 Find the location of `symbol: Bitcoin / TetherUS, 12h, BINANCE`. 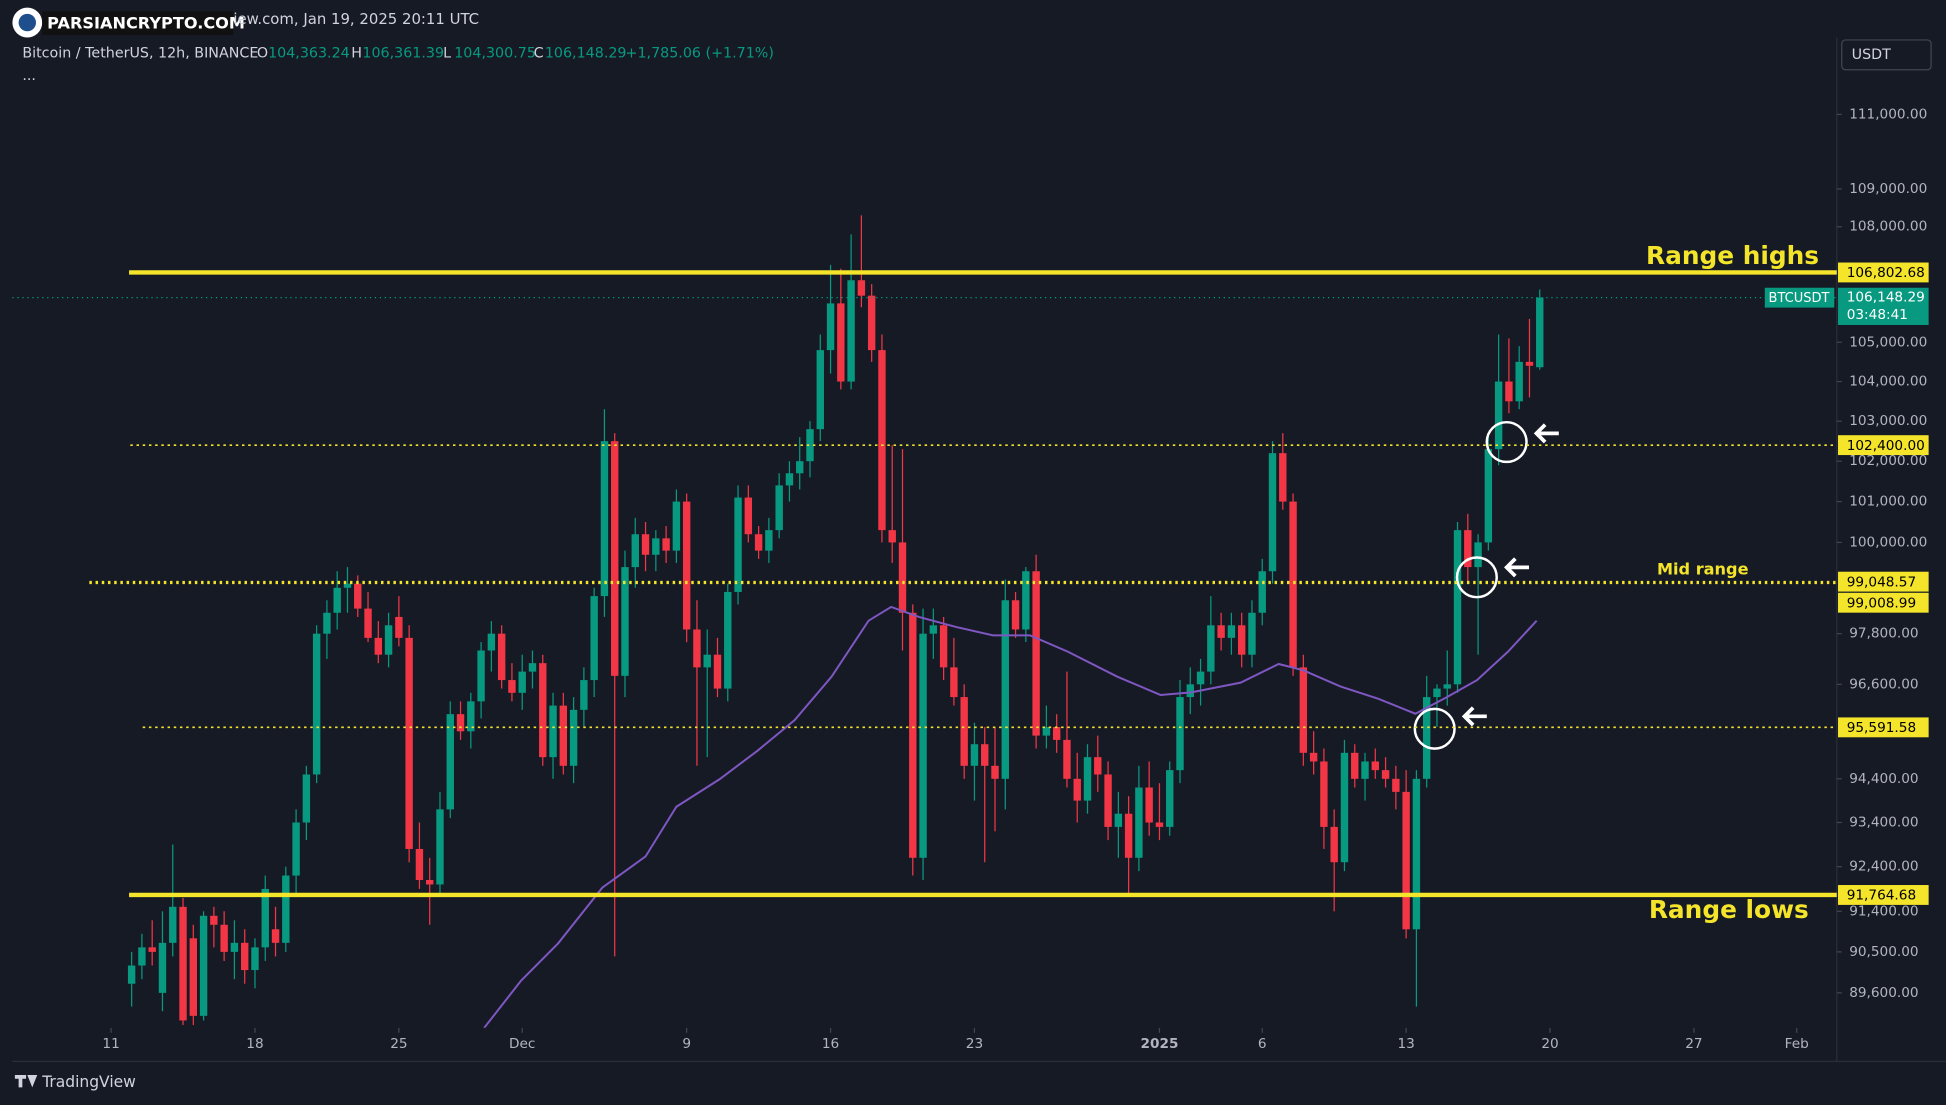

symbol: Bitcoin / TetherUS, 12h, BINANCE is located at coordinates (140, 54).